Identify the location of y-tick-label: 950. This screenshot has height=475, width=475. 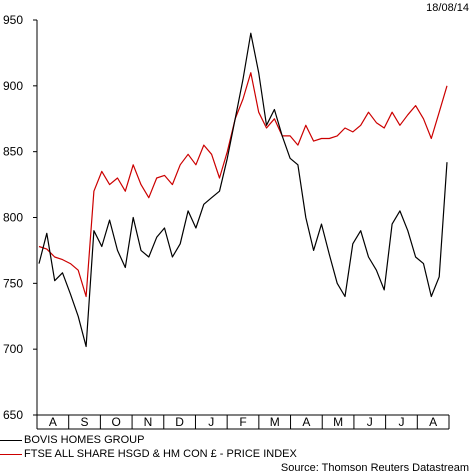
(13, 20).